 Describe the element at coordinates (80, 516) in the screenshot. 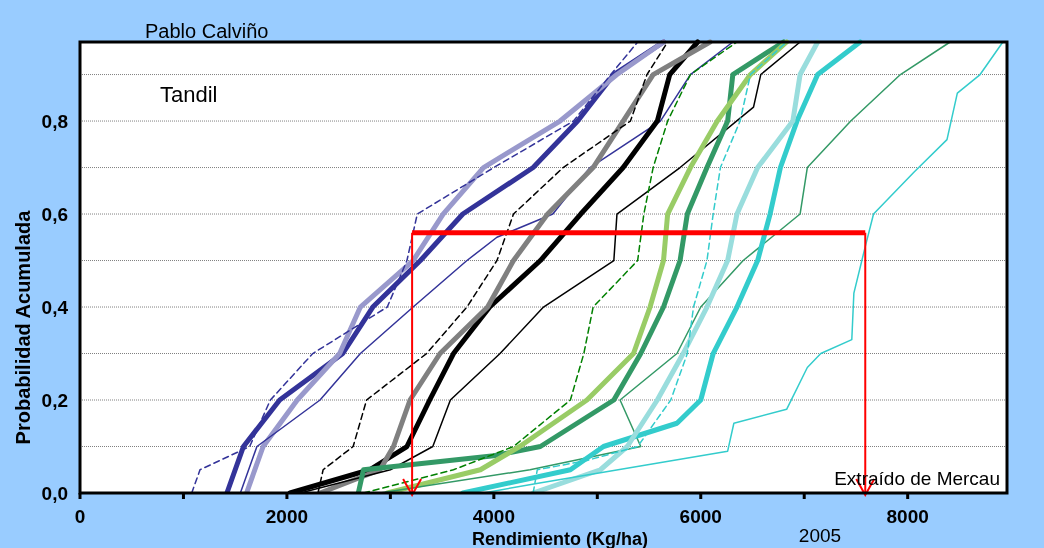

I see `x-tick-label: 0` at that location.